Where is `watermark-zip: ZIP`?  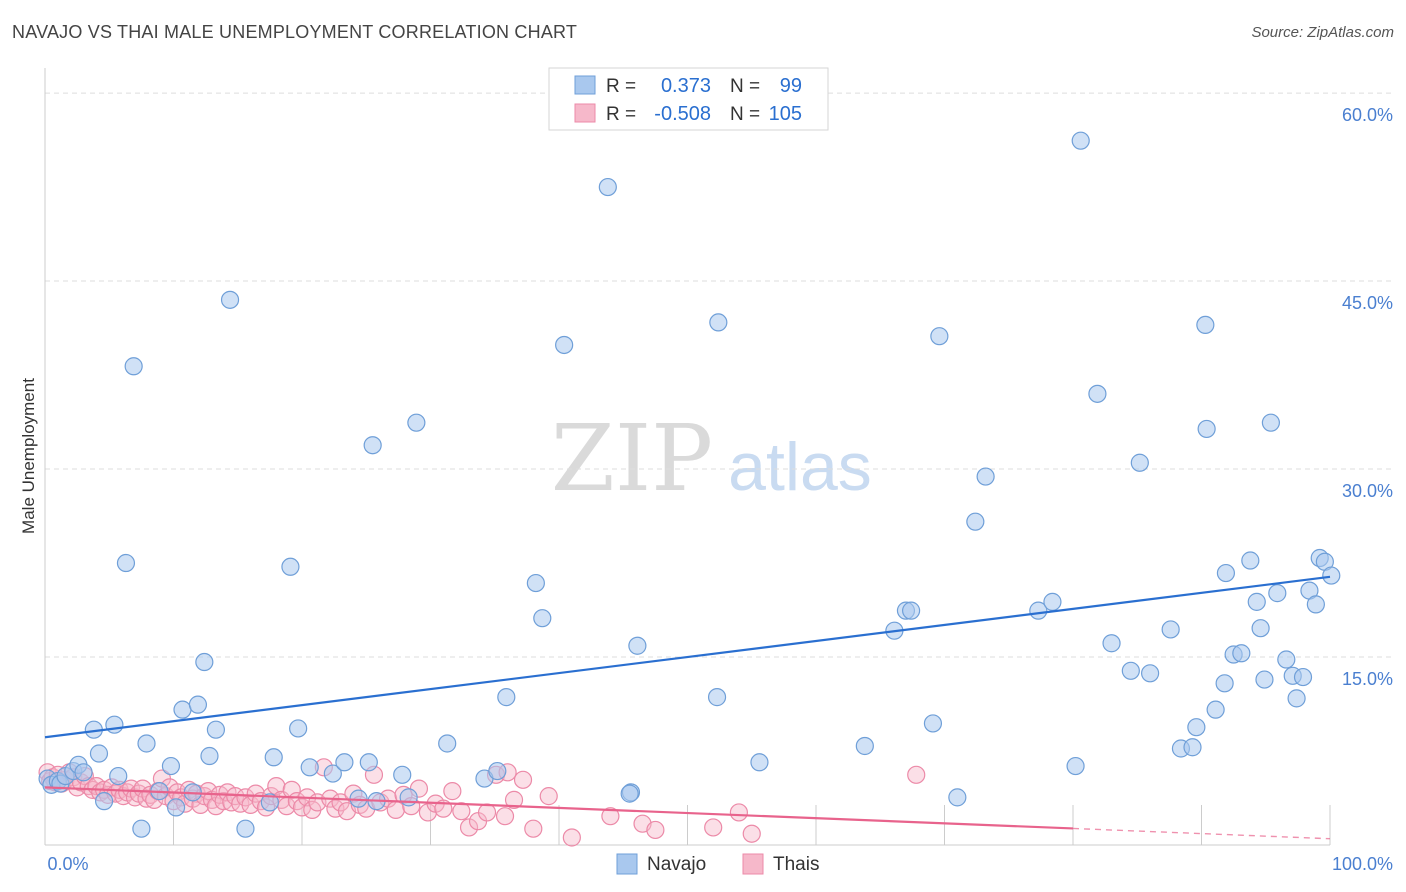
watermark-zip: ZIP is located at coordinates (632, 458).